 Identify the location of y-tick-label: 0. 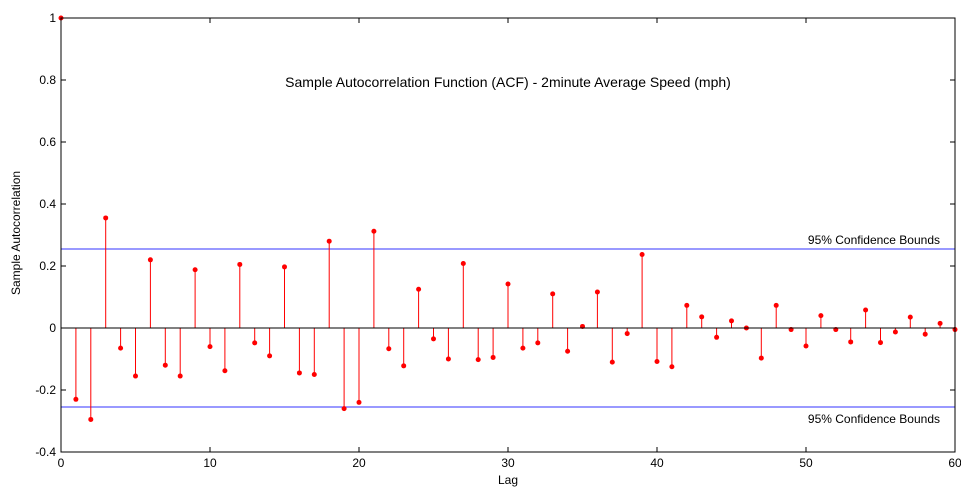
(52, 328).